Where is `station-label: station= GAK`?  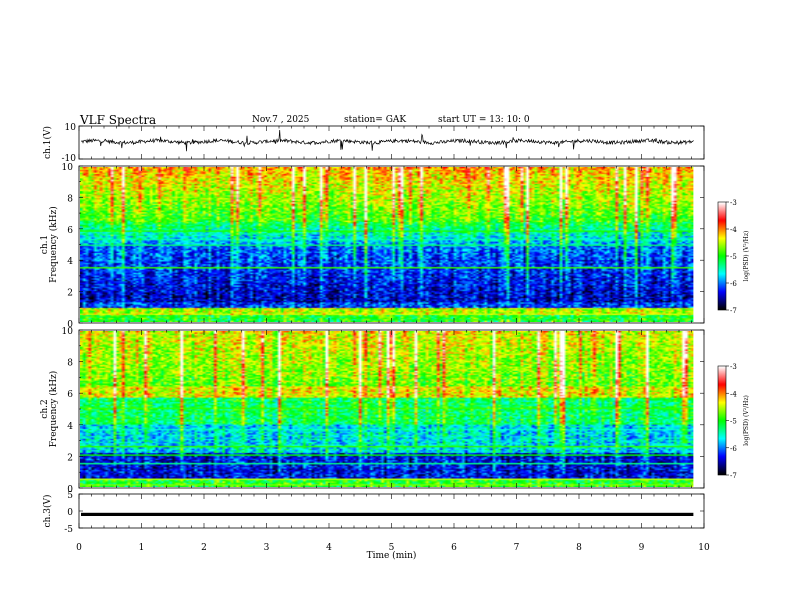
station-label: station= GAK is located at coordinates (375, 120).